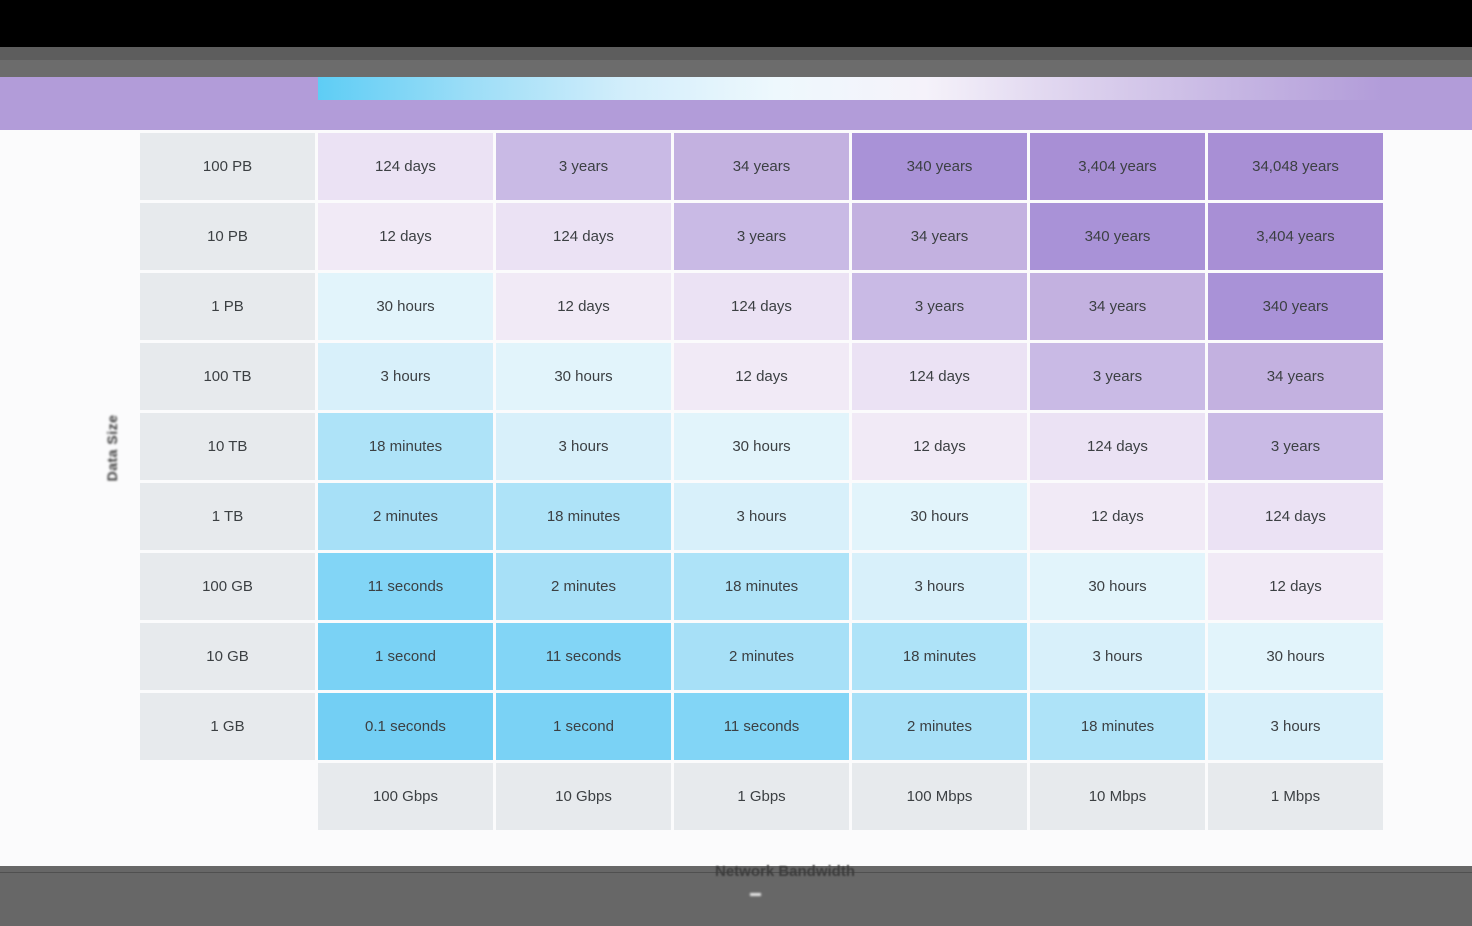 Image resolution: width=1472 pixels, height=926 pixels. Describe the element at coordinates (851, 88) in the screenshot. I see `color-scale-gradient` at that location.